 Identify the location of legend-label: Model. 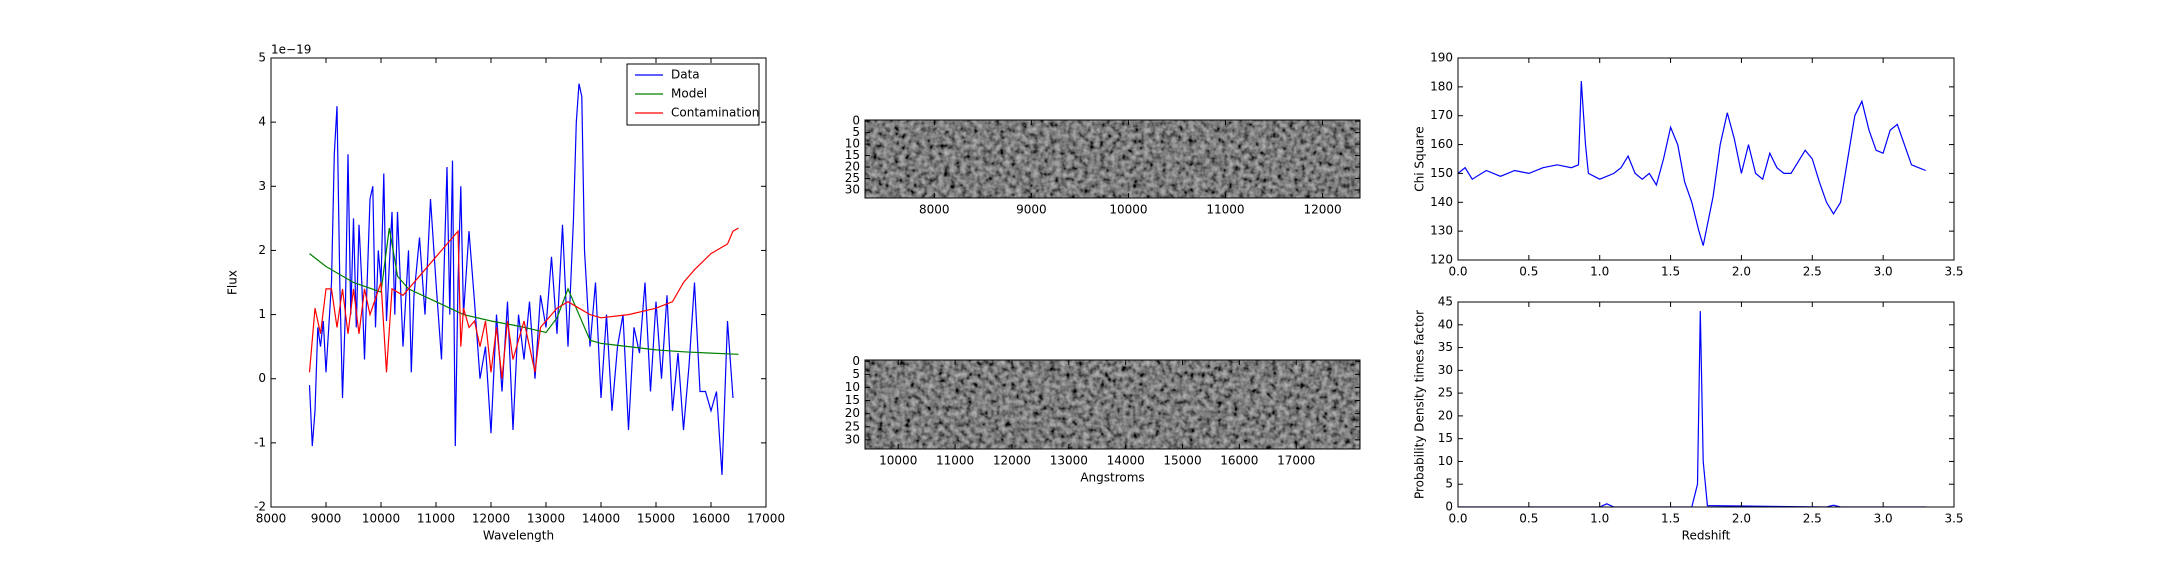
(689, 94).